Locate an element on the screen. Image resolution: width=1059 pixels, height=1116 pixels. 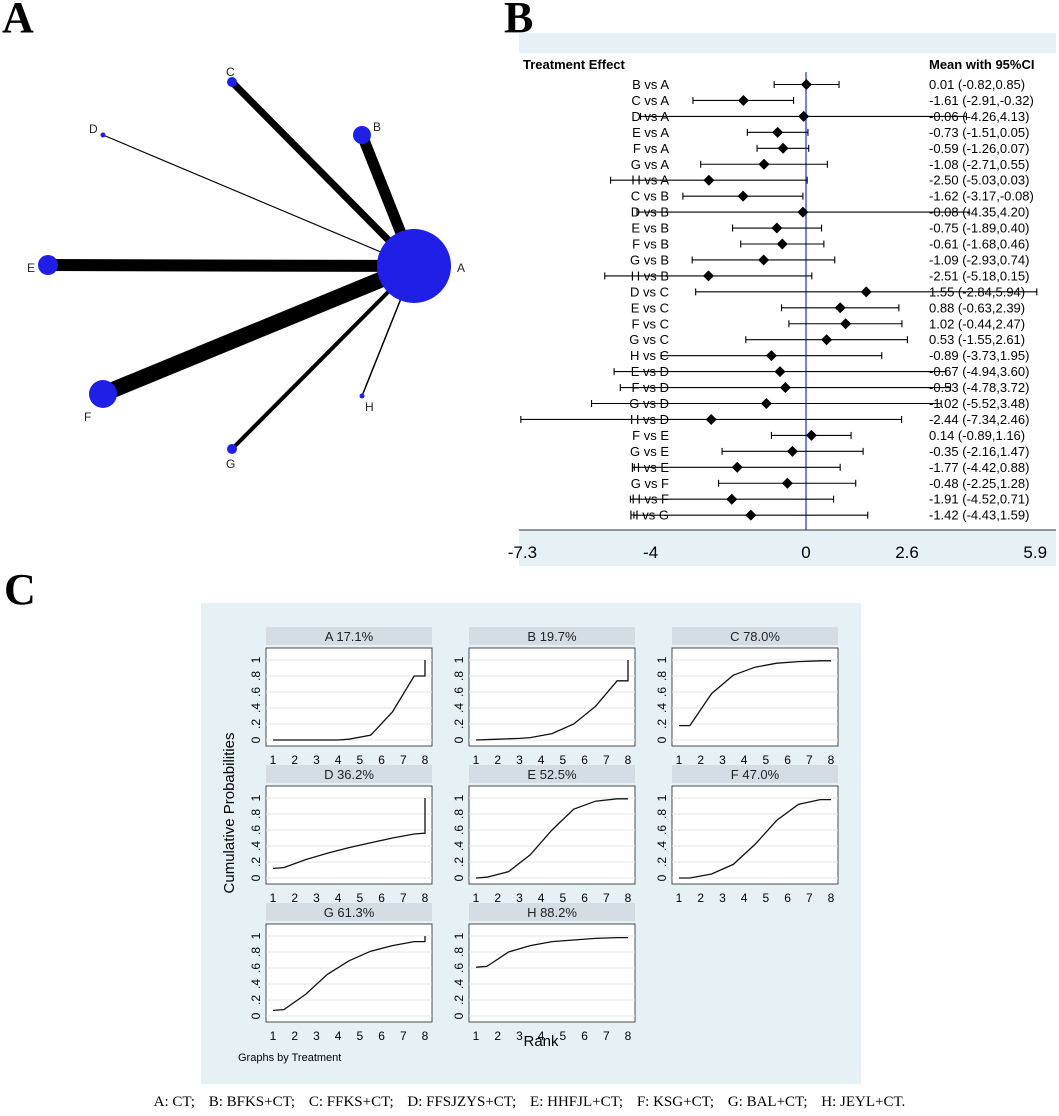
forest-row-value: -0.59 (-1.26,0.07) is located at coordinates (979, 148).